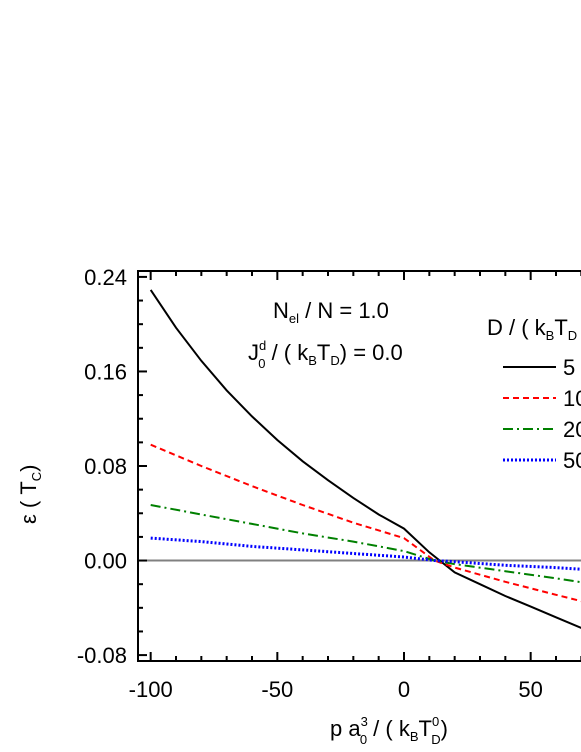  I want to click on y-tick-label: 0.08, so click(105, 466).